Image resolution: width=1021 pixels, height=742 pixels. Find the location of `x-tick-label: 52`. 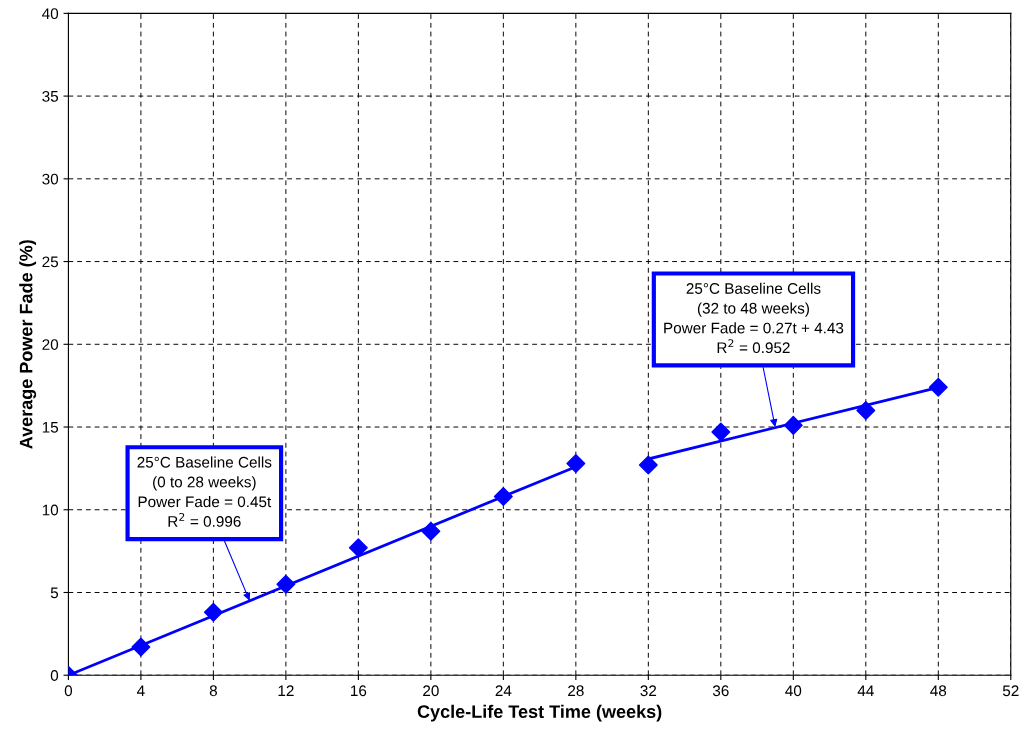

x-tick-label: 52 is located at coordinates (1010, 691).